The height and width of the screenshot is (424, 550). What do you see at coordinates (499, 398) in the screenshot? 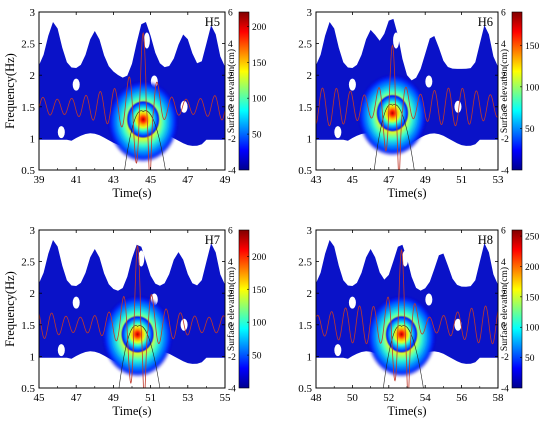
I see `x-tick-label: 58` at bounding box center [499, 398].